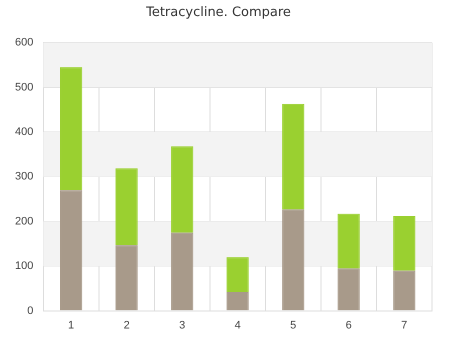  What do you see at coordinates (127, 325) in the screenshot?
I see `x-tick-label: 2` at bounding box center [127, 325].